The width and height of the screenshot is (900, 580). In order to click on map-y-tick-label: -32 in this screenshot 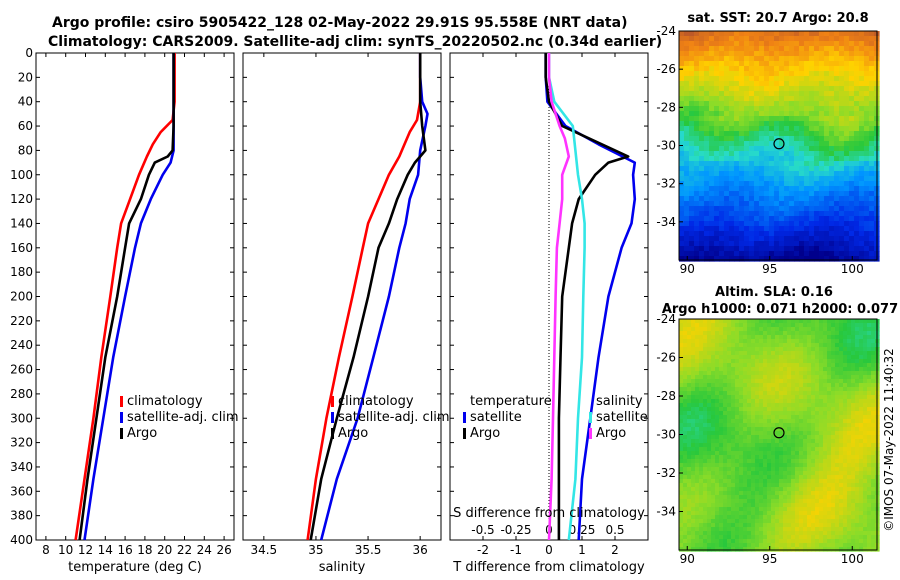, I will do `click(666, 184)`.